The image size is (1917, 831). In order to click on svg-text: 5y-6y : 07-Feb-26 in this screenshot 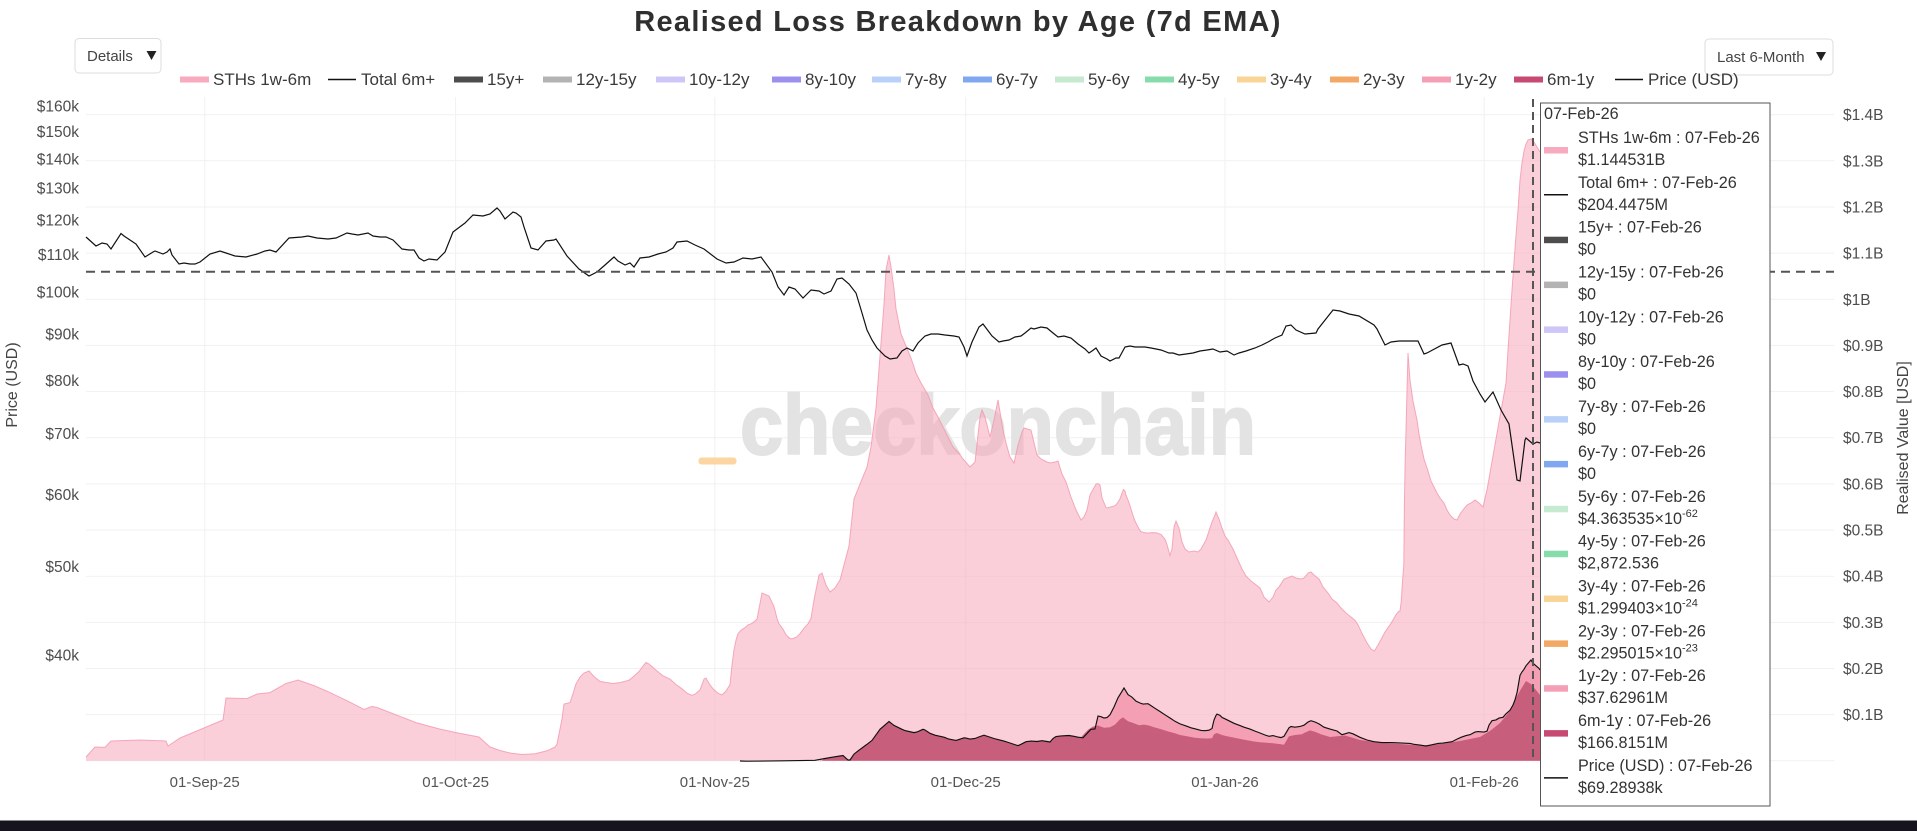, I will do `click(1642, 497)`.